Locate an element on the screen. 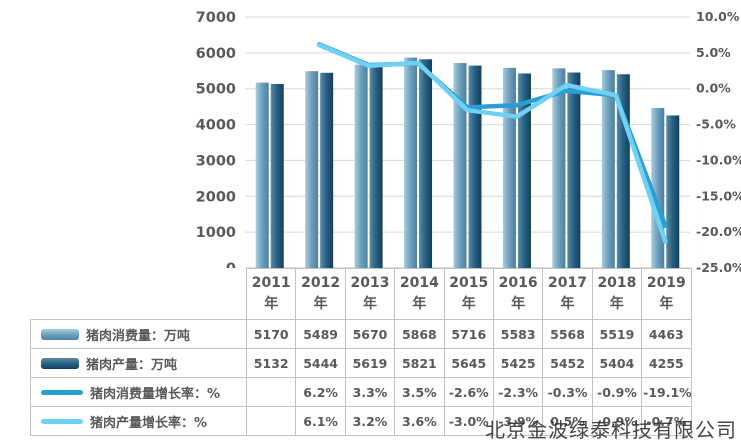 This screenshot has width=741, height=448. left-axis-tick: 4000 is located at coordinates (216, 126).